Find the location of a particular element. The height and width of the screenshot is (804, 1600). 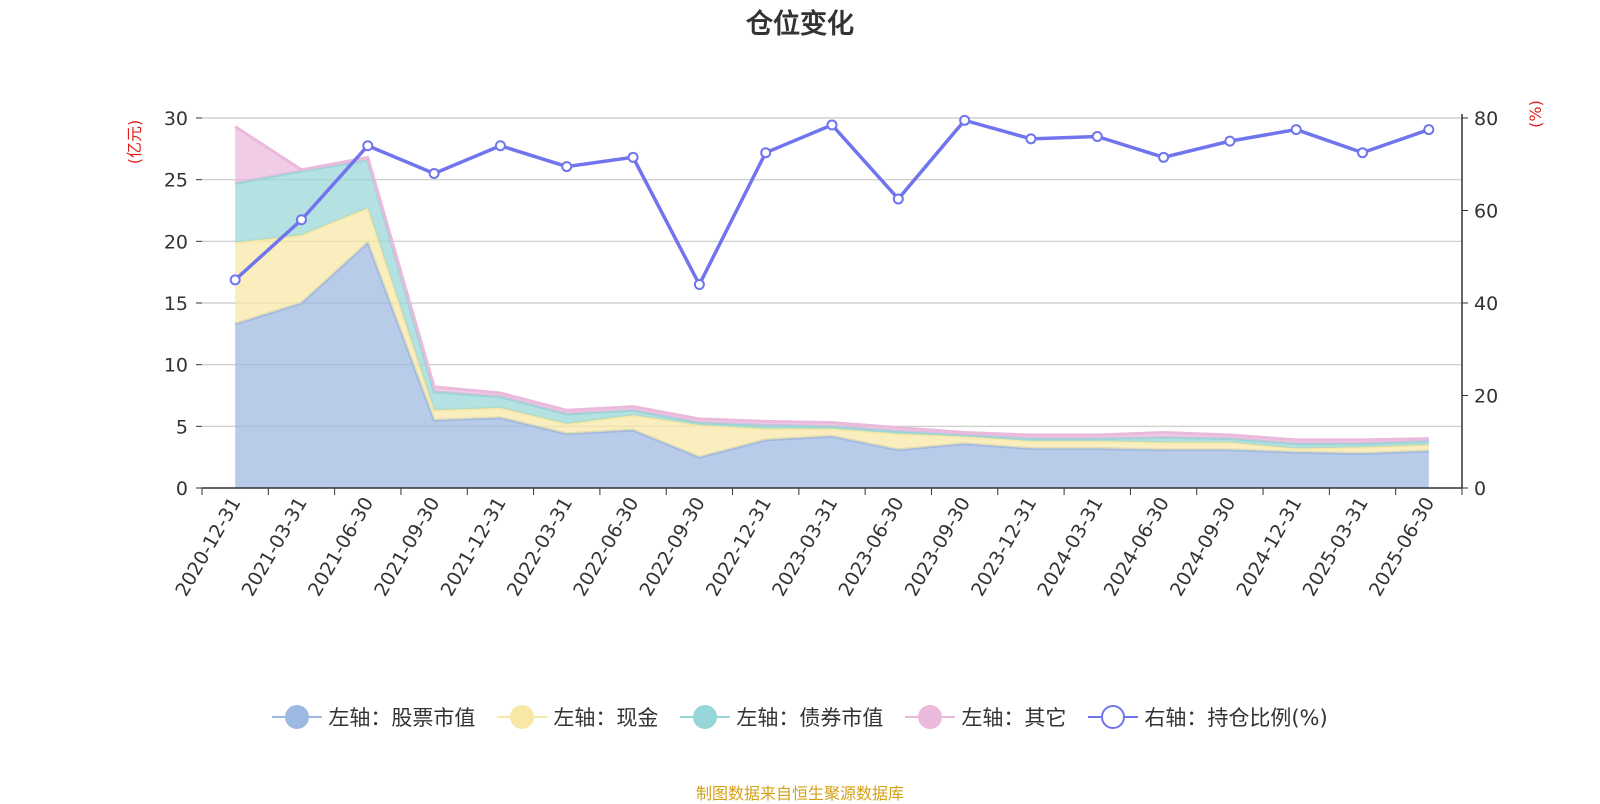

x-axis-tick-label: 2021-03-31 is located at coordinates (275, 547).